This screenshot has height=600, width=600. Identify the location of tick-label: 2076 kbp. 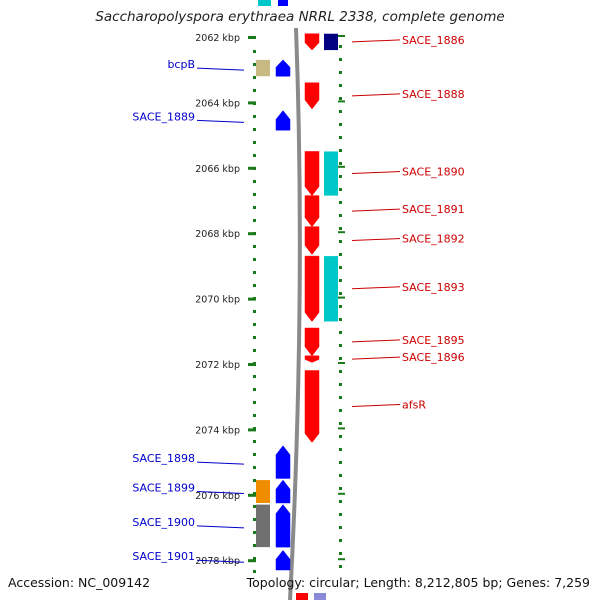
(217, 496).